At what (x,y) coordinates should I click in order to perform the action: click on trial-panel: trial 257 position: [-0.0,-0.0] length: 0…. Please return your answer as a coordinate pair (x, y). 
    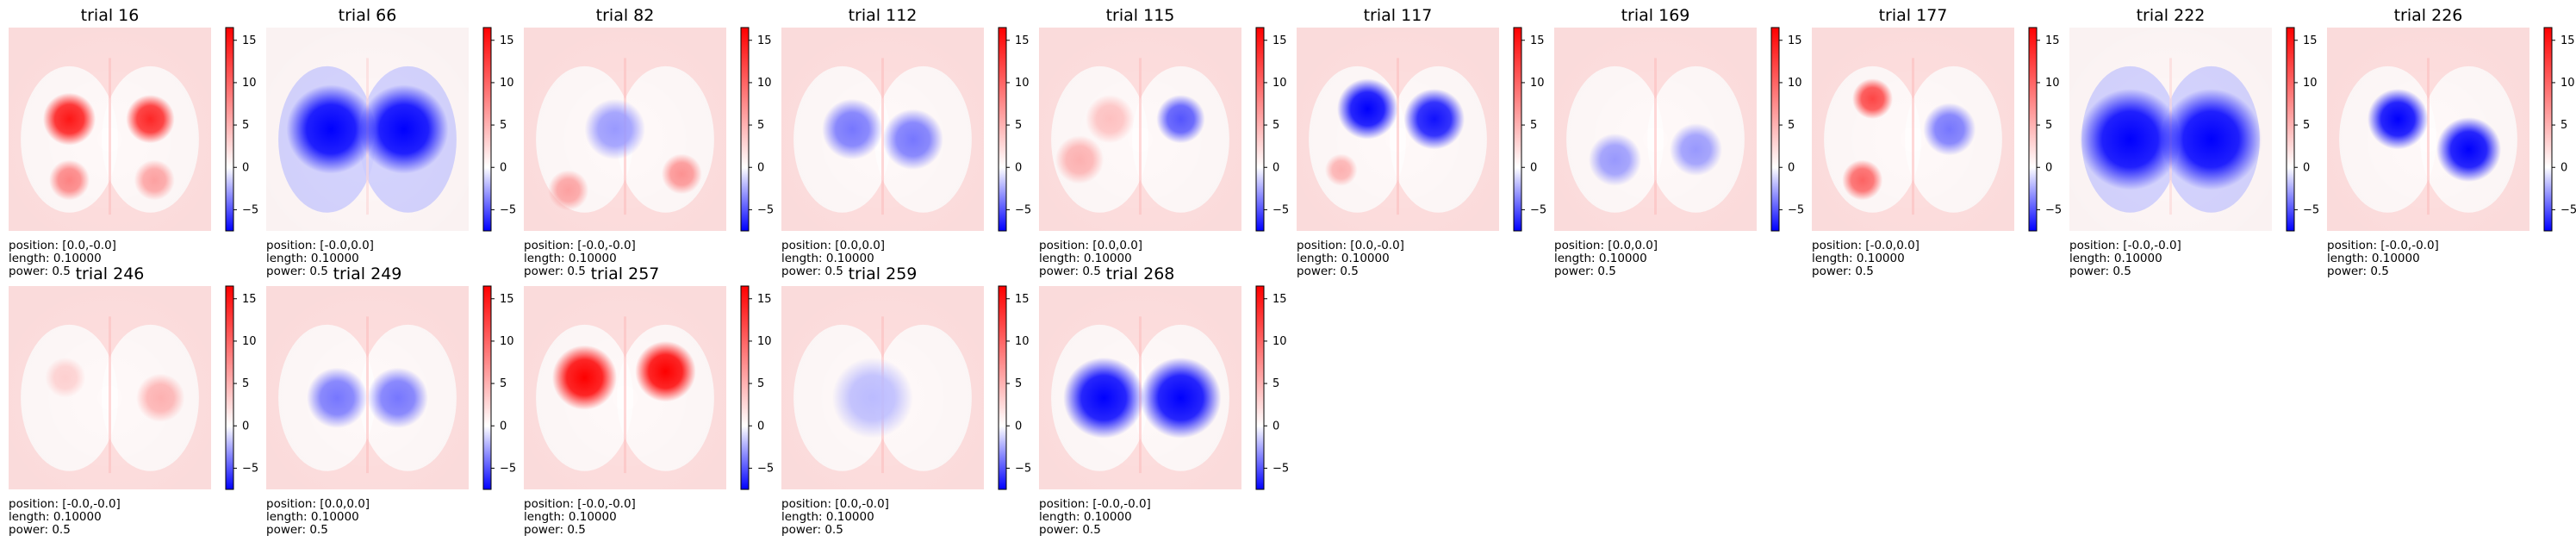
    Looking at the image, I should click on (649, 401).